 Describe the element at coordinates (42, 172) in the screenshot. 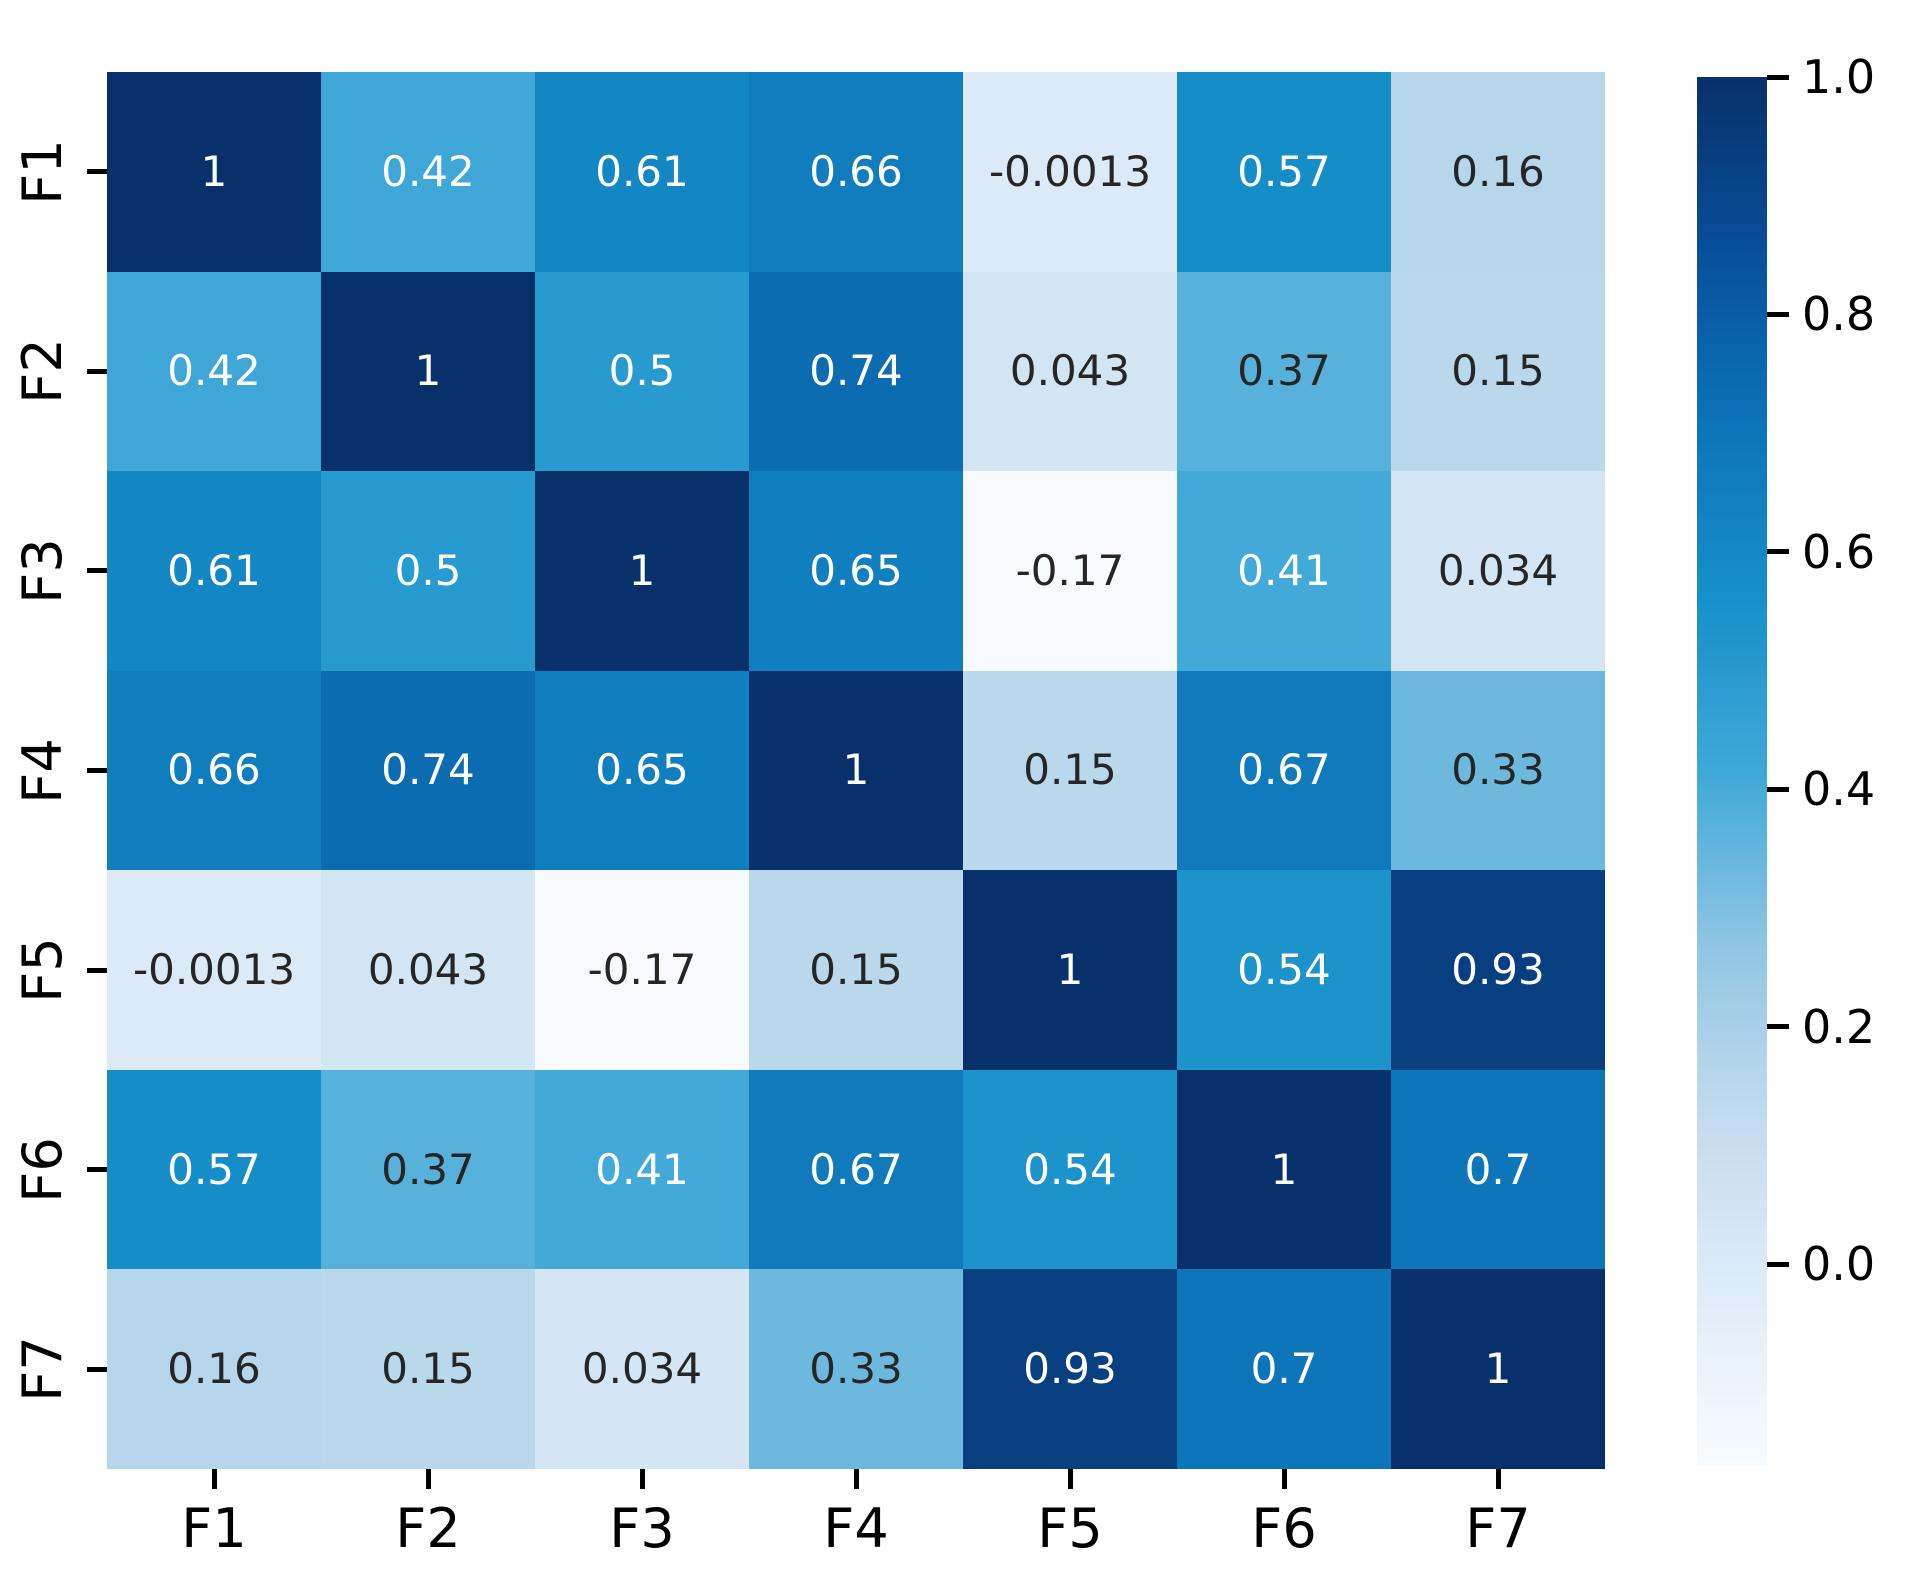

I see `y-axis-tick-label: F1` at that location.